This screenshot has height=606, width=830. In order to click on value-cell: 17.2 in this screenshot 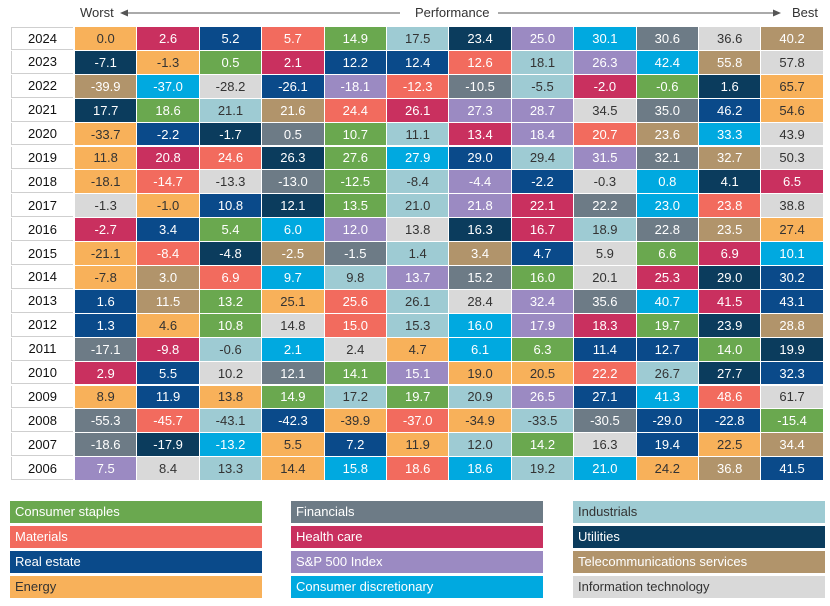, I will do `click(355, 397)`.